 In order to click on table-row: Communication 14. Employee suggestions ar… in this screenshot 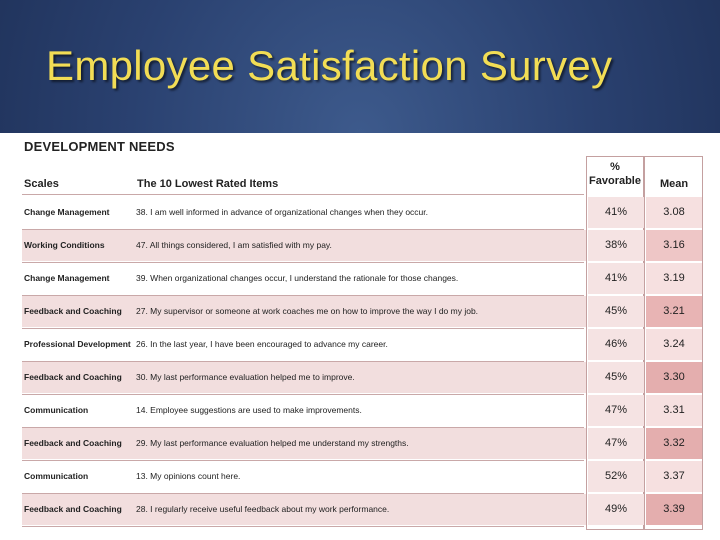, I will do `click(363, 410)`.